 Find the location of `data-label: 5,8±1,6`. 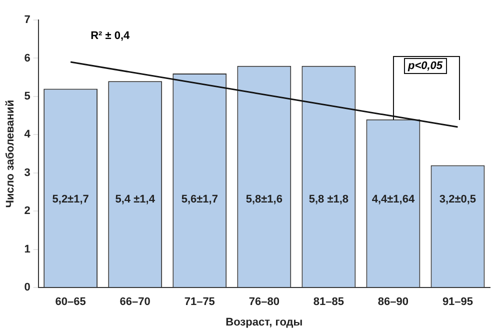

data-label: 5,8±1,6 is located at coordinates (264, 200).